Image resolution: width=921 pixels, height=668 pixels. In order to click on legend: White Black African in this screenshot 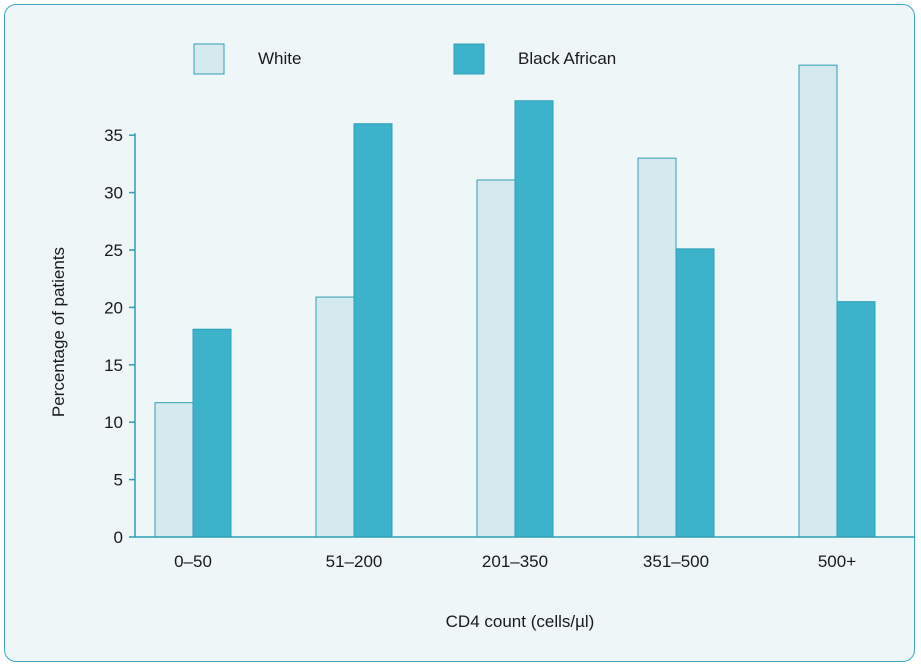, I will do `click(404, 59)`.